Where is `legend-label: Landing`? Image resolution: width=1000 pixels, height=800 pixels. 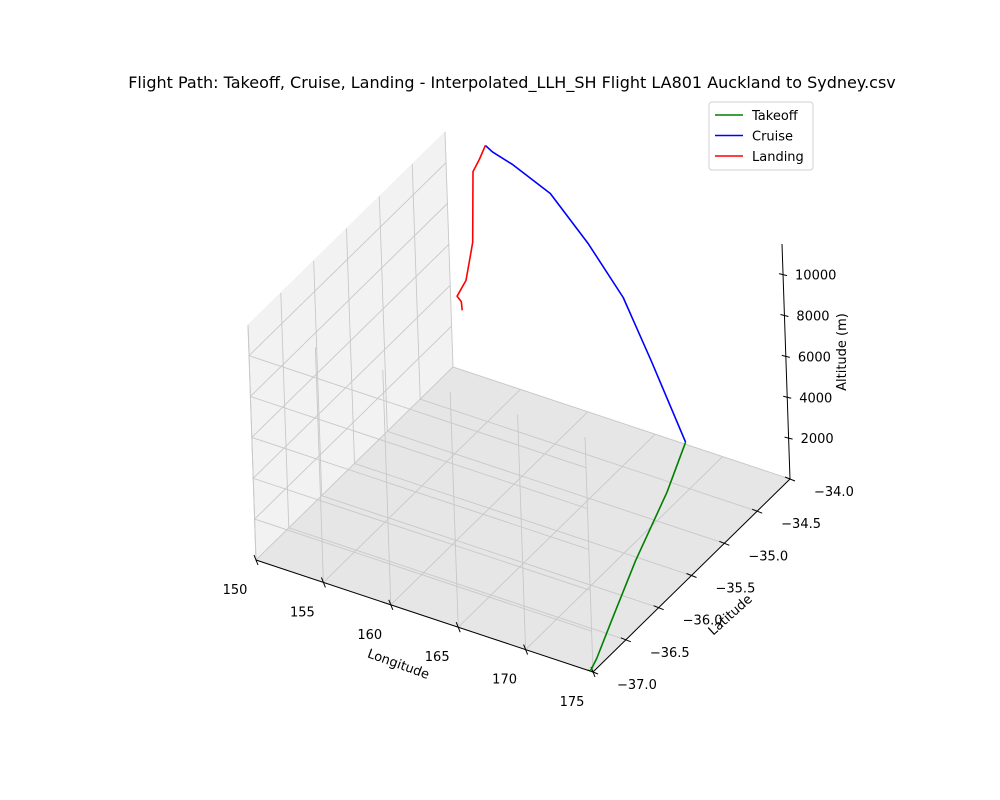 legend-label: Landing is located at coordinates (778, 157).